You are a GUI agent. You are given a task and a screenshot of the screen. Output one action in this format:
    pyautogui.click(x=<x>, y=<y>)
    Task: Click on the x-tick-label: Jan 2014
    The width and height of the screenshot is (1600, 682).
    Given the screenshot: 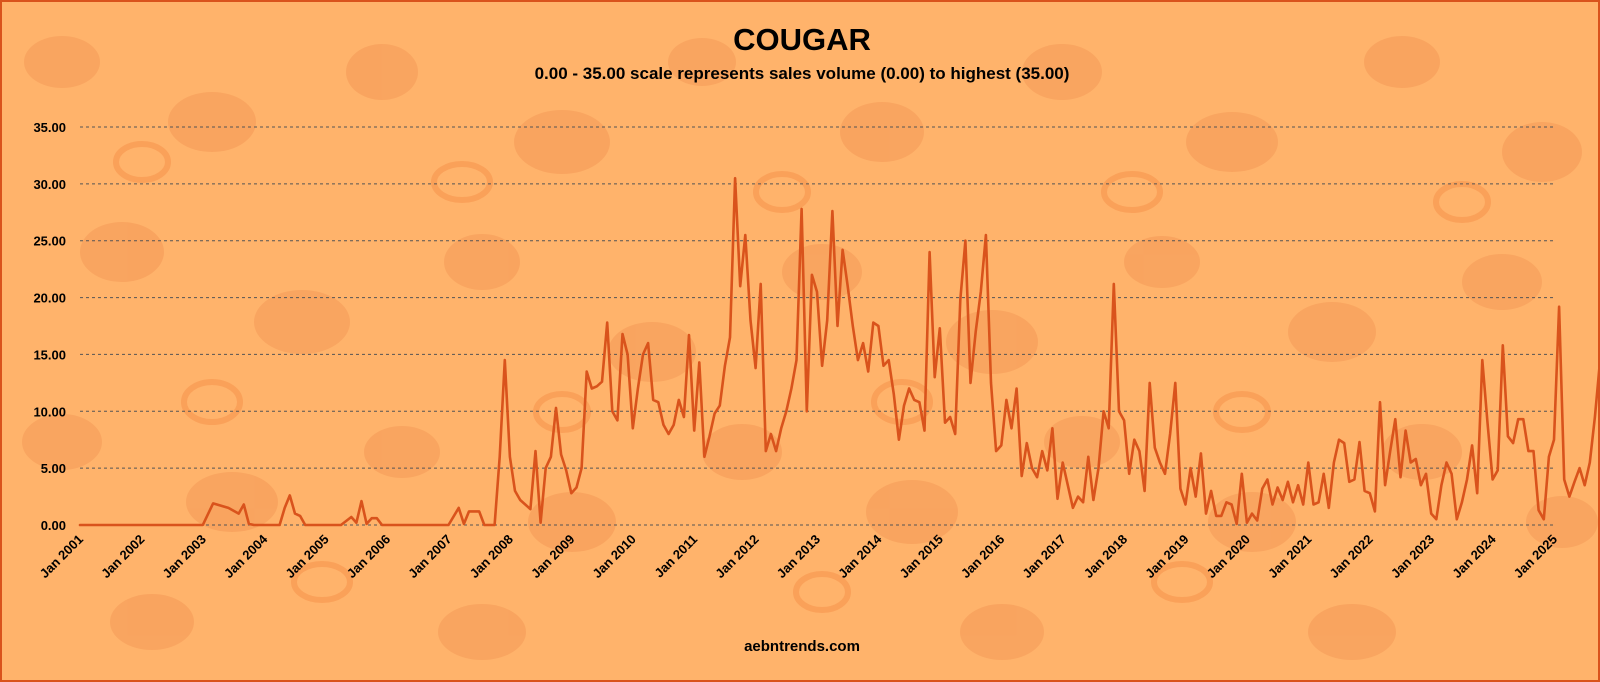 What is the action you would take?
    pyautogui.click(x=860, y=556)
    